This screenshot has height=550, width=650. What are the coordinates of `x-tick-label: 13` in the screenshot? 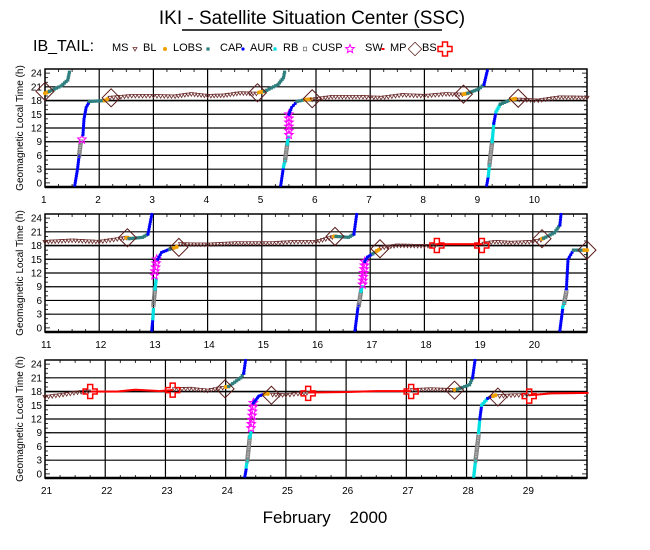 It's located at (155, 345).